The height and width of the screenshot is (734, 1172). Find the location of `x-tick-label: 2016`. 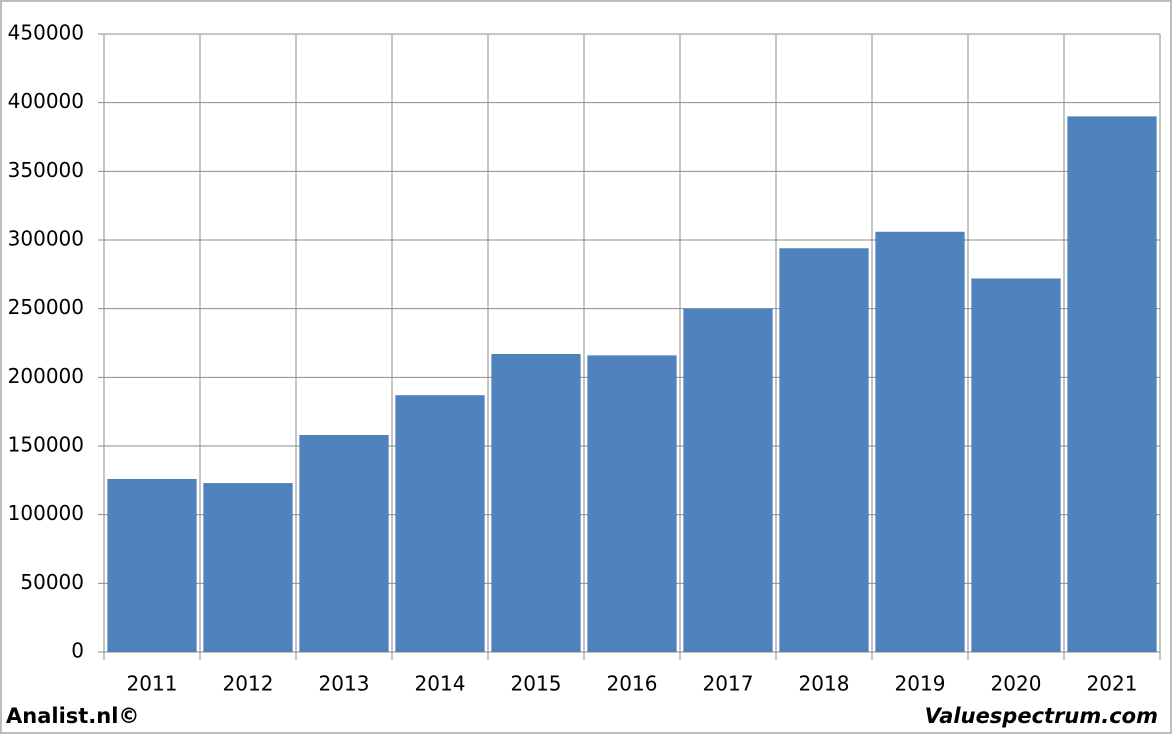

x-tick-label: 2016 is located at coordinates (632, 684).